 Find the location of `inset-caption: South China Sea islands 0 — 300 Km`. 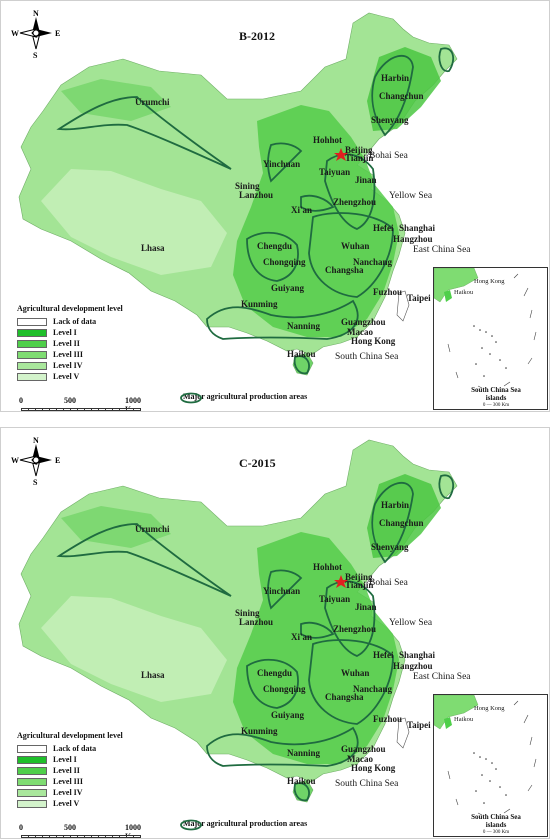

inset-caption: South China Sea islands 0 — 300 Km is located at coordinates (496, 398).